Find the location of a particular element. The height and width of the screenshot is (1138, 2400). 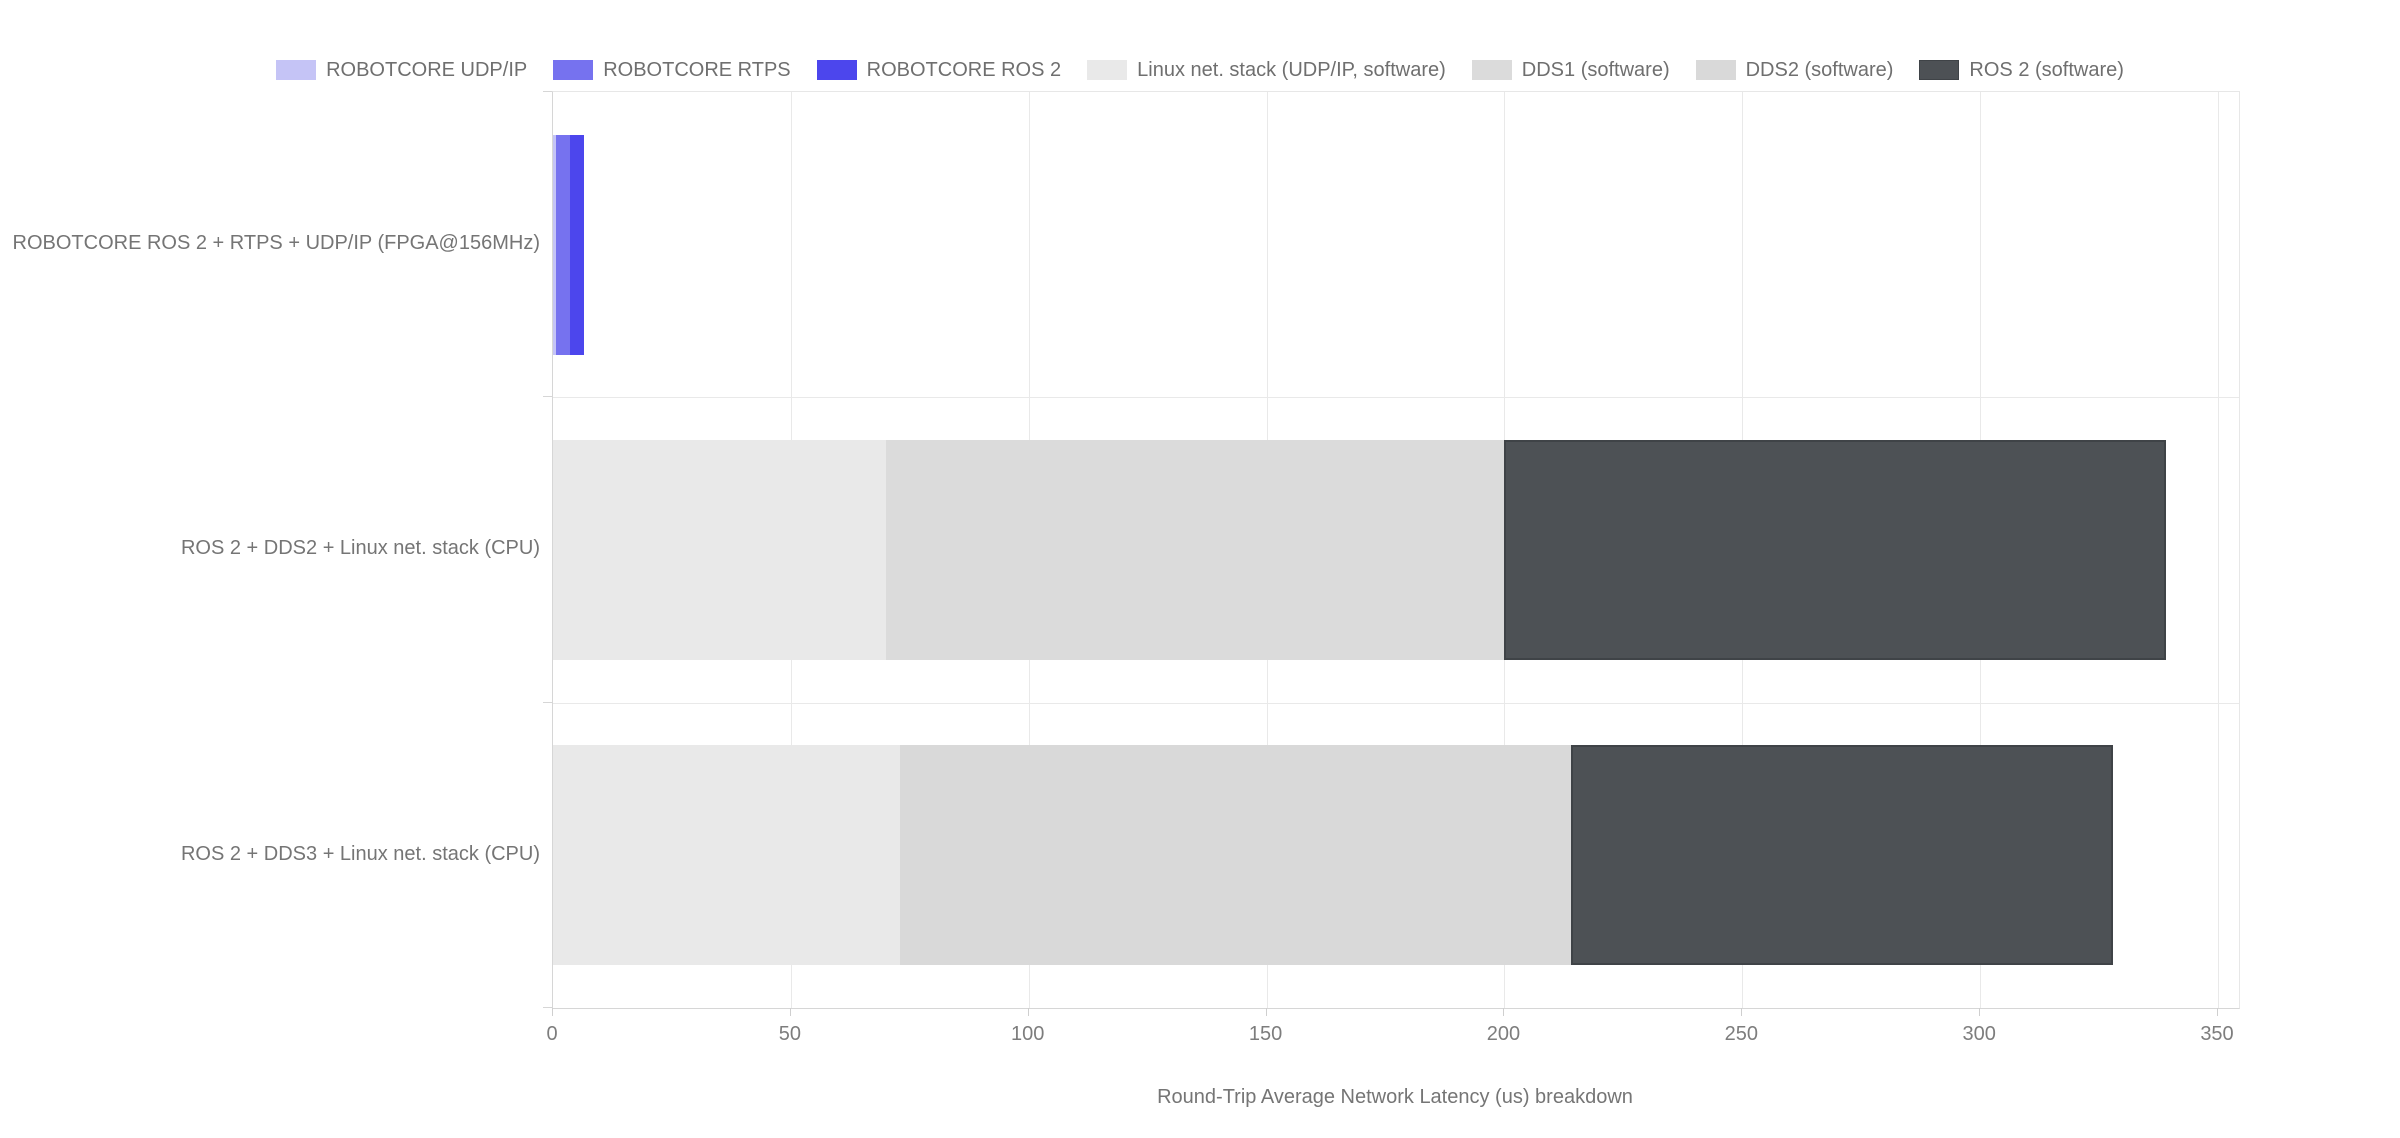

legend-item-linux-net-stack-udp-ip-software: Linux net. stack (UDP/IP, software) is located at coordinates (1266, 70).